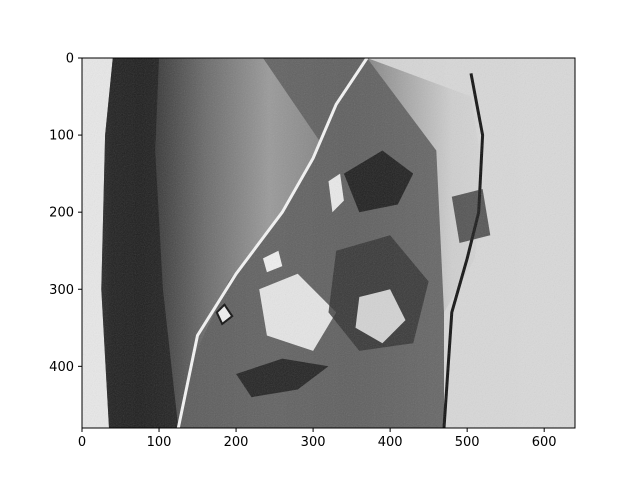 Image resolution: width=640 pixels, height=484 pixels. I want to click on x-tick-label: 200, so click(236, 442).